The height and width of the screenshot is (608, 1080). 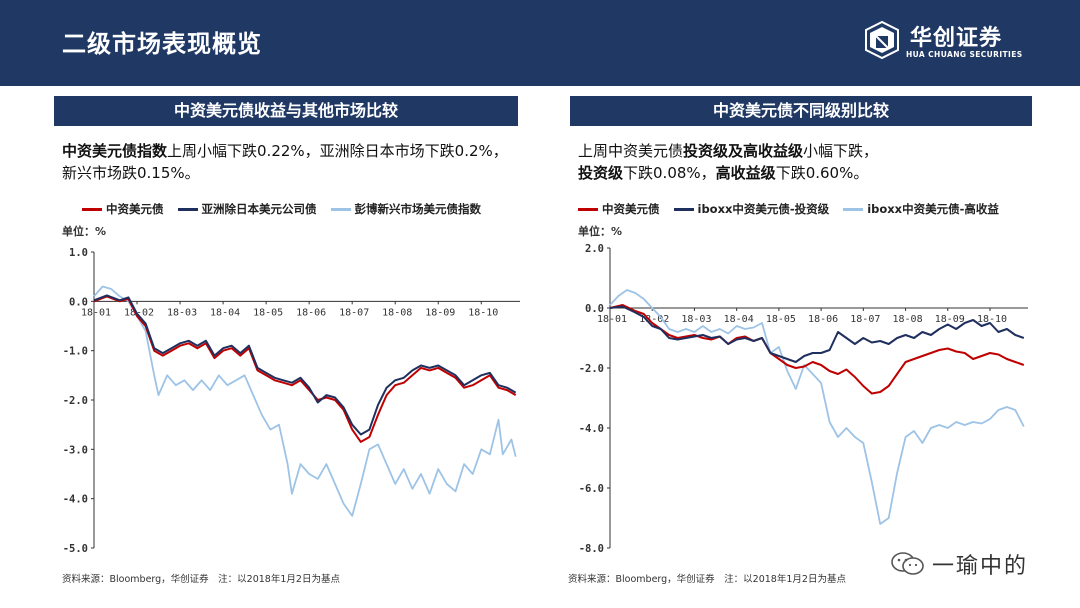 I want to click on right-desc-line1: 上周中资美元债投资级及高收益级小幅下跌，, so click(x=808, y=151).